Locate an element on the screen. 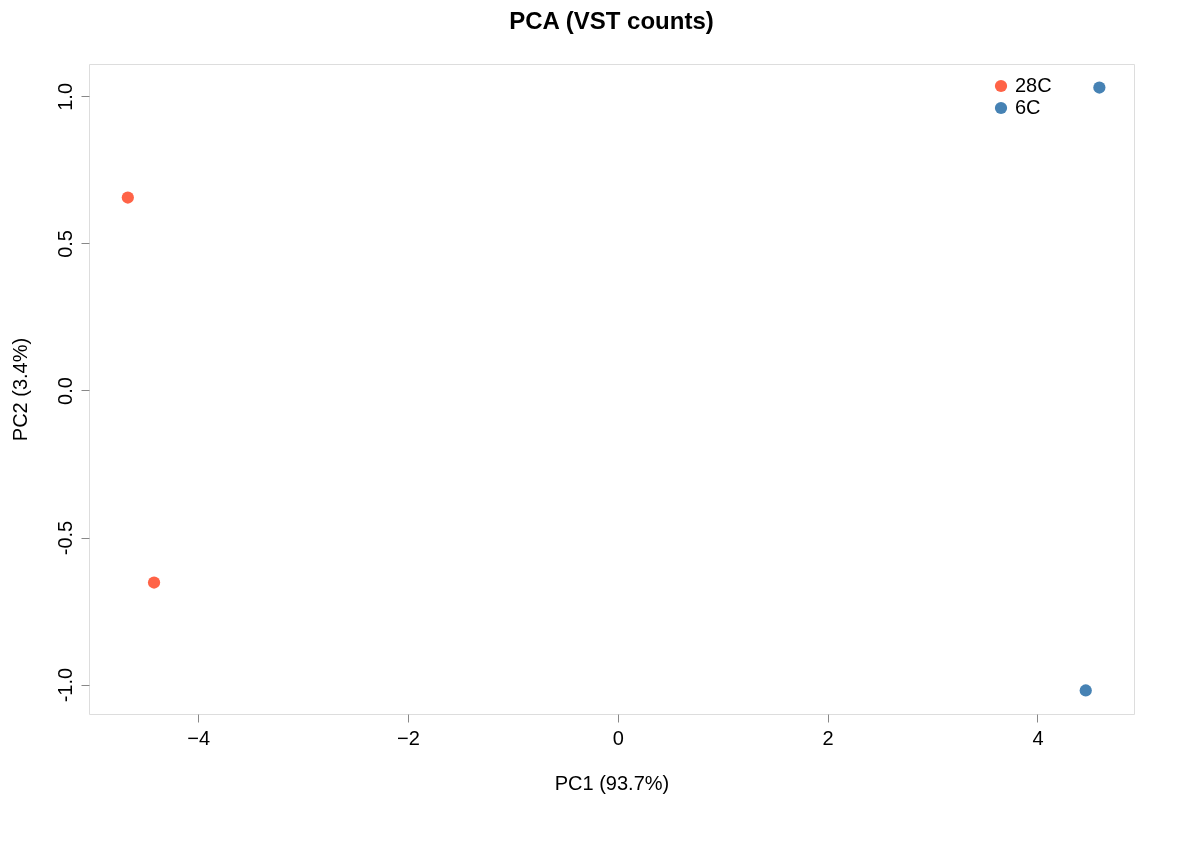  y-tick-label: 0.5 is located at coordinates (64, 244).